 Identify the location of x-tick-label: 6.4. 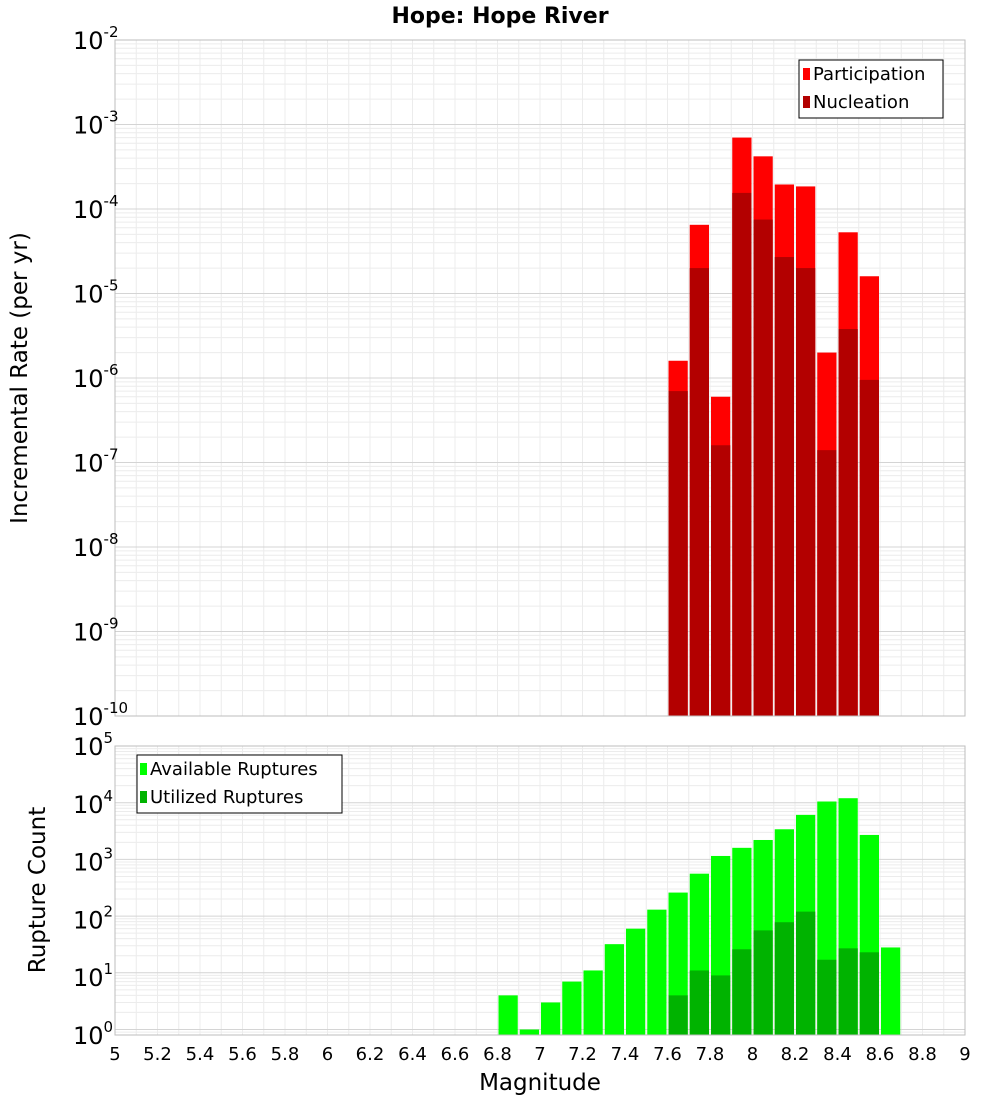
(412, 1054).